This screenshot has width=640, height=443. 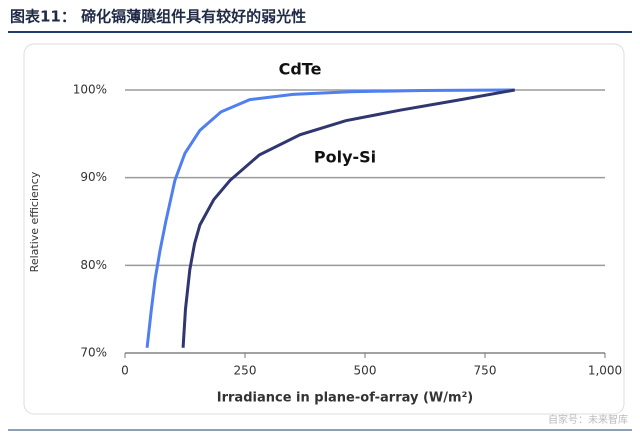 I want to click on x-tick-label: 750, so click(x=485, y=371).